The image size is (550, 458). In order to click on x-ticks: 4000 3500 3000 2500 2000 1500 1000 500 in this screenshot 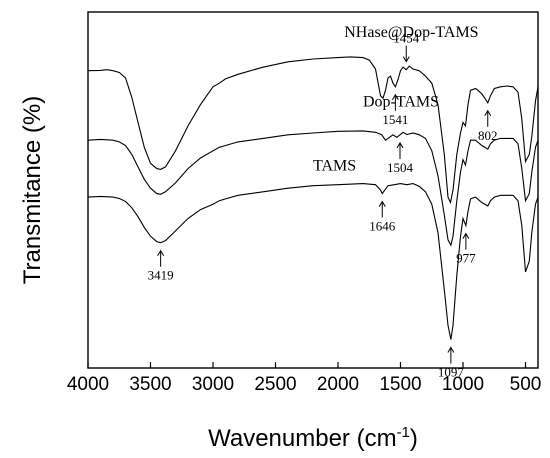, I will do `click(304, 378)`.